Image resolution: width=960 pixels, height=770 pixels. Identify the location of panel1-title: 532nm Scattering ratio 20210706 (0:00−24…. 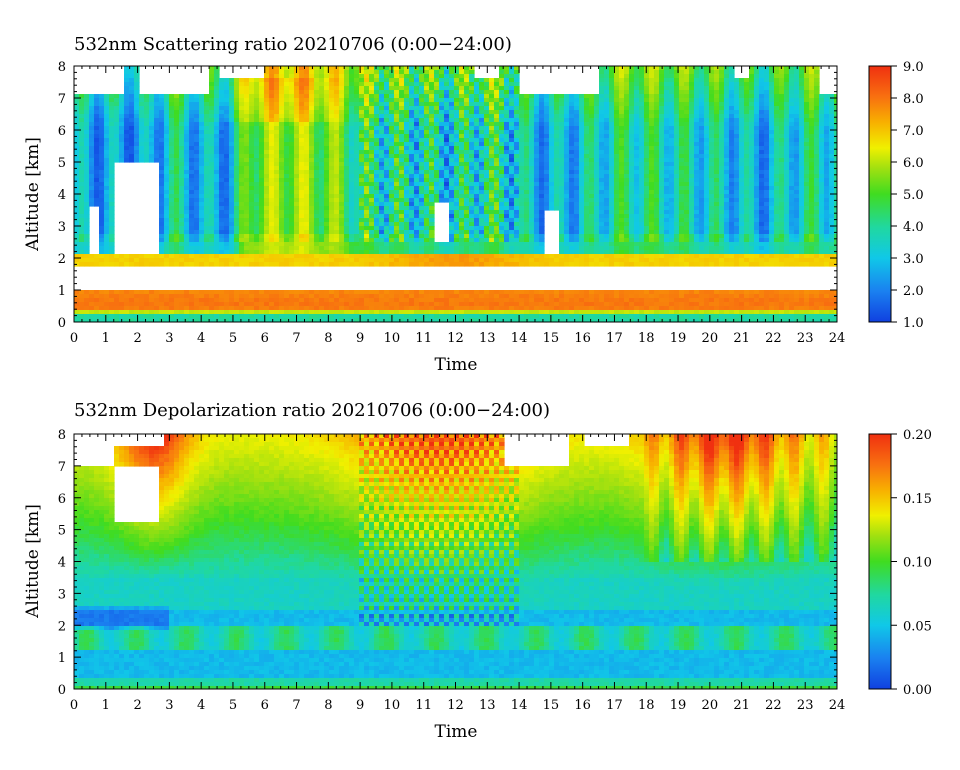
(293, 44).